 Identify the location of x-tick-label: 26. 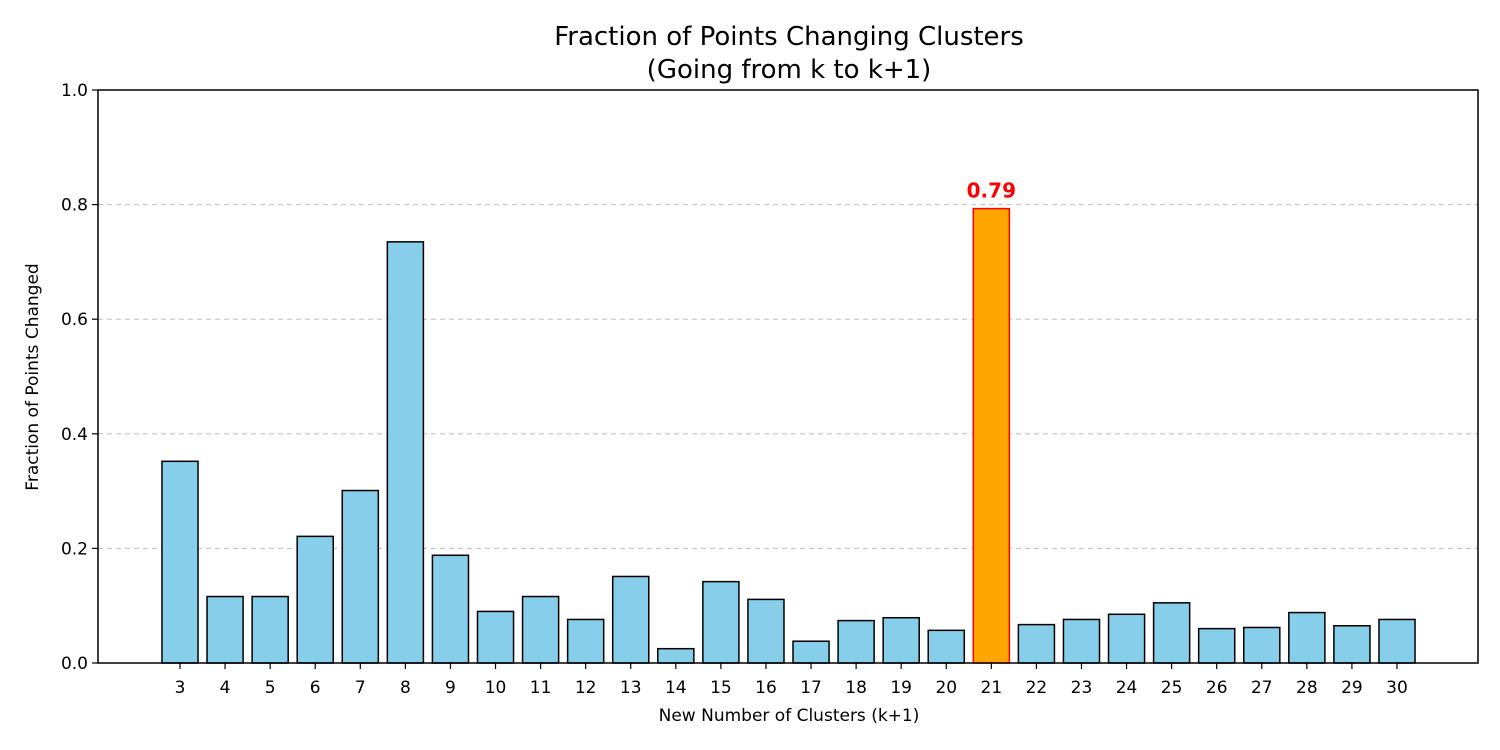
(1217, 688).